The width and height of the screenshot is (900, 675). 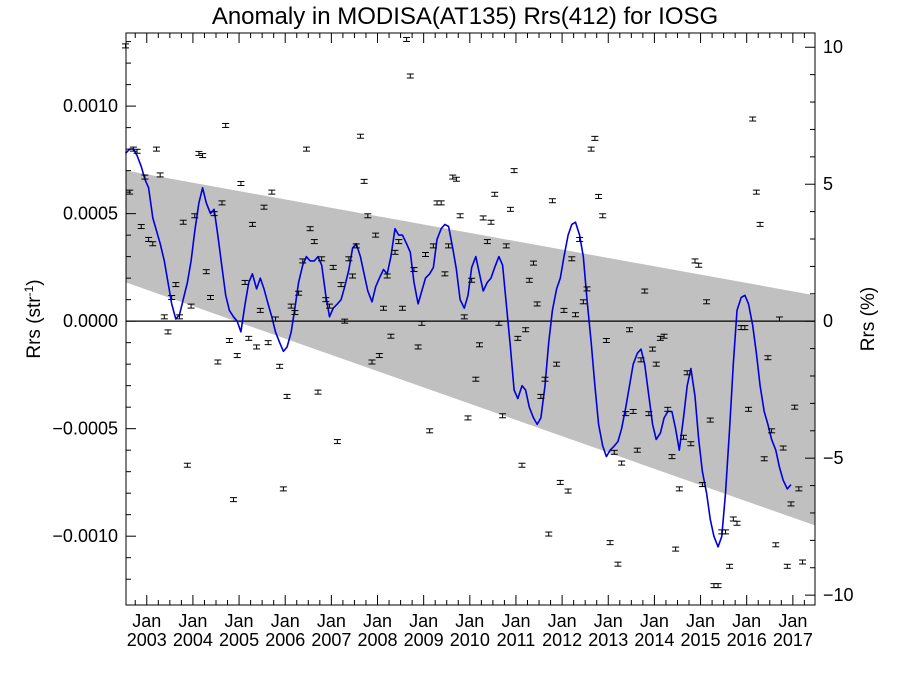 I want to click on y-right-tick-label: −5, so click(x=833, y=458).